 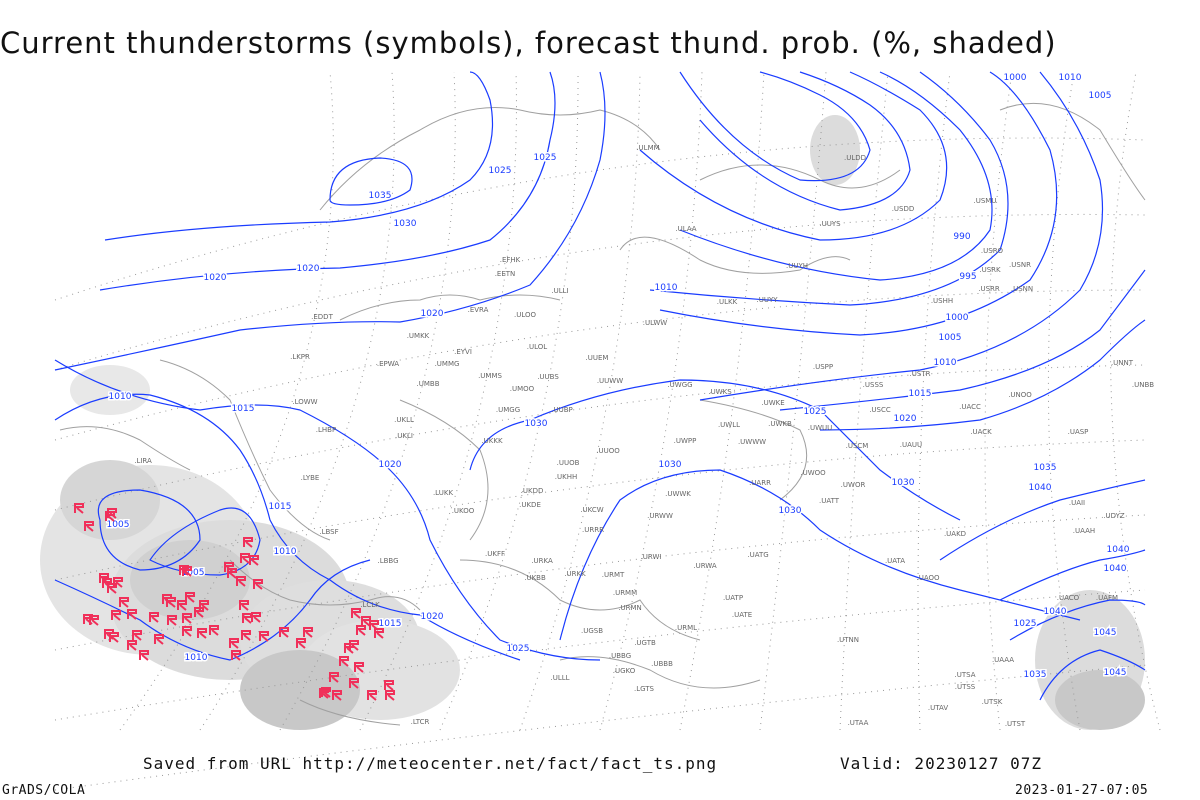 I want to click on isobar-label: 1035, so click(x=1045, y=468).